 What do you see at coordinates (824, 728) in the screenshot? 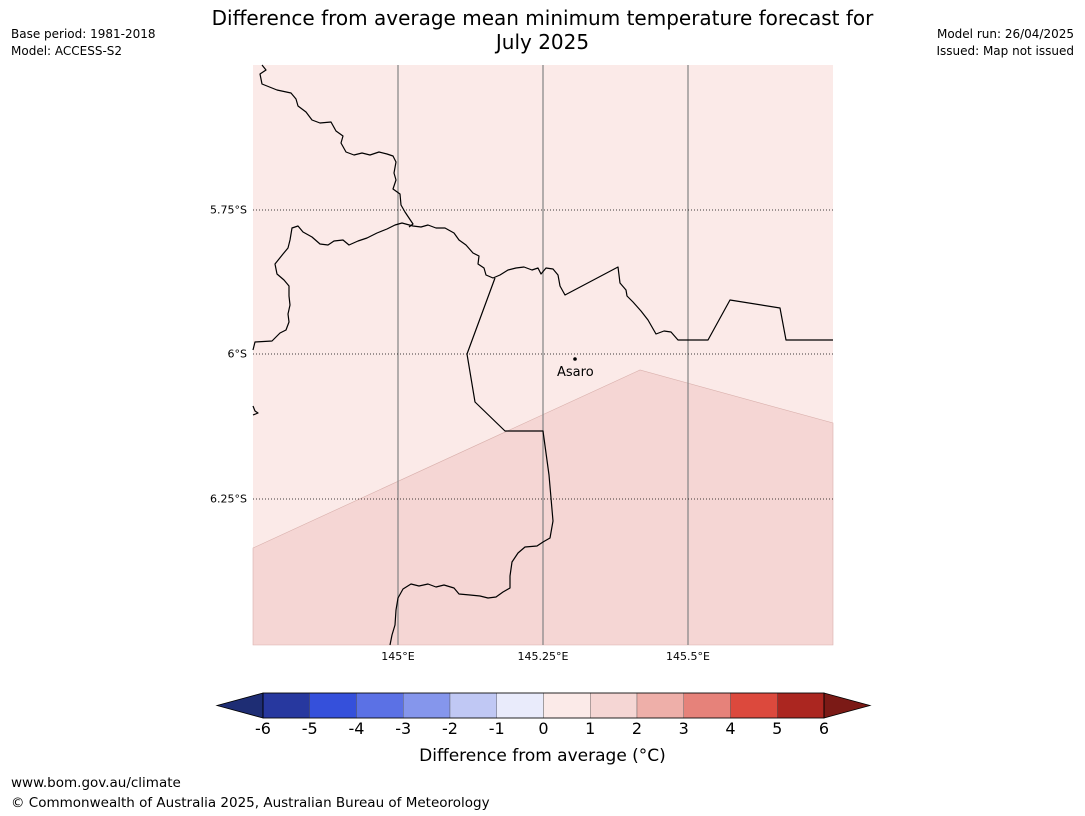
I see `colorbar-tick-label: 6` at bounding box center [824, 728].